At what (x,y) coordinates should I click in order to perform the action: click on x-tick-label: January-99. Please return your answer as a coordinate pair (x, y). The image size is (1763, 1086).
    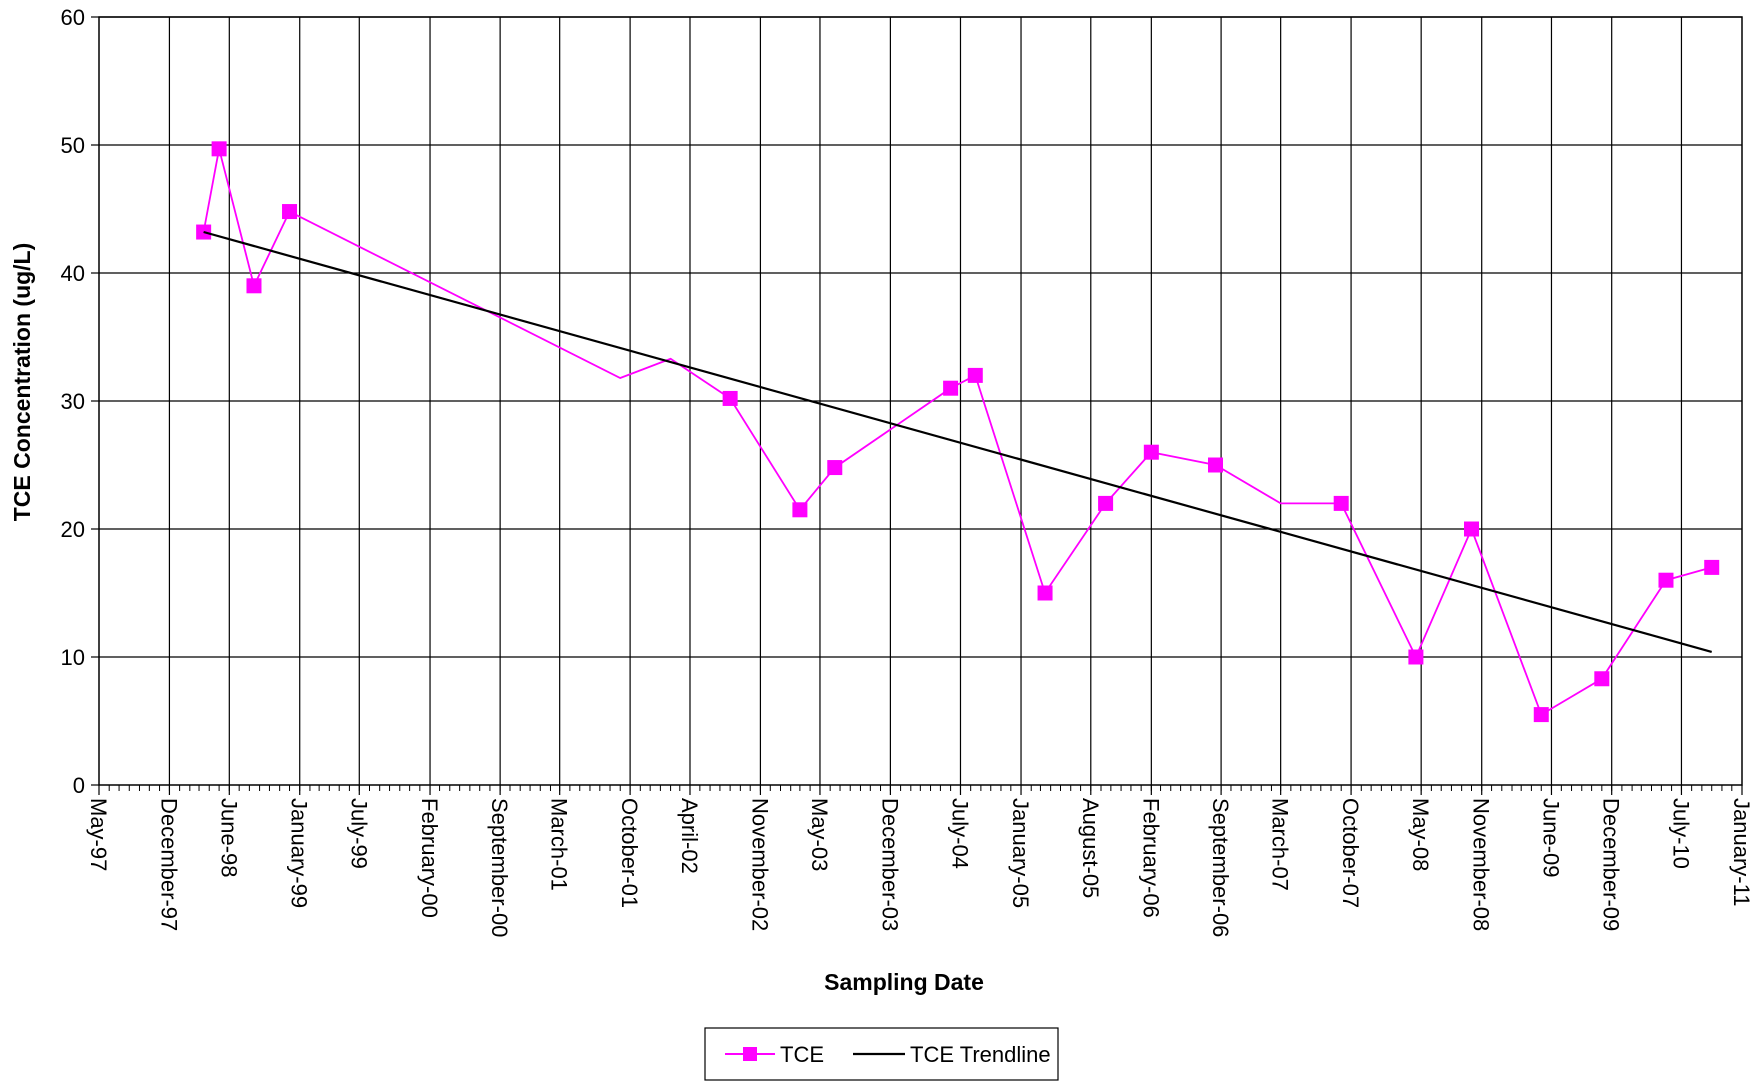
    Looking at the image, I should click on (299, 853).